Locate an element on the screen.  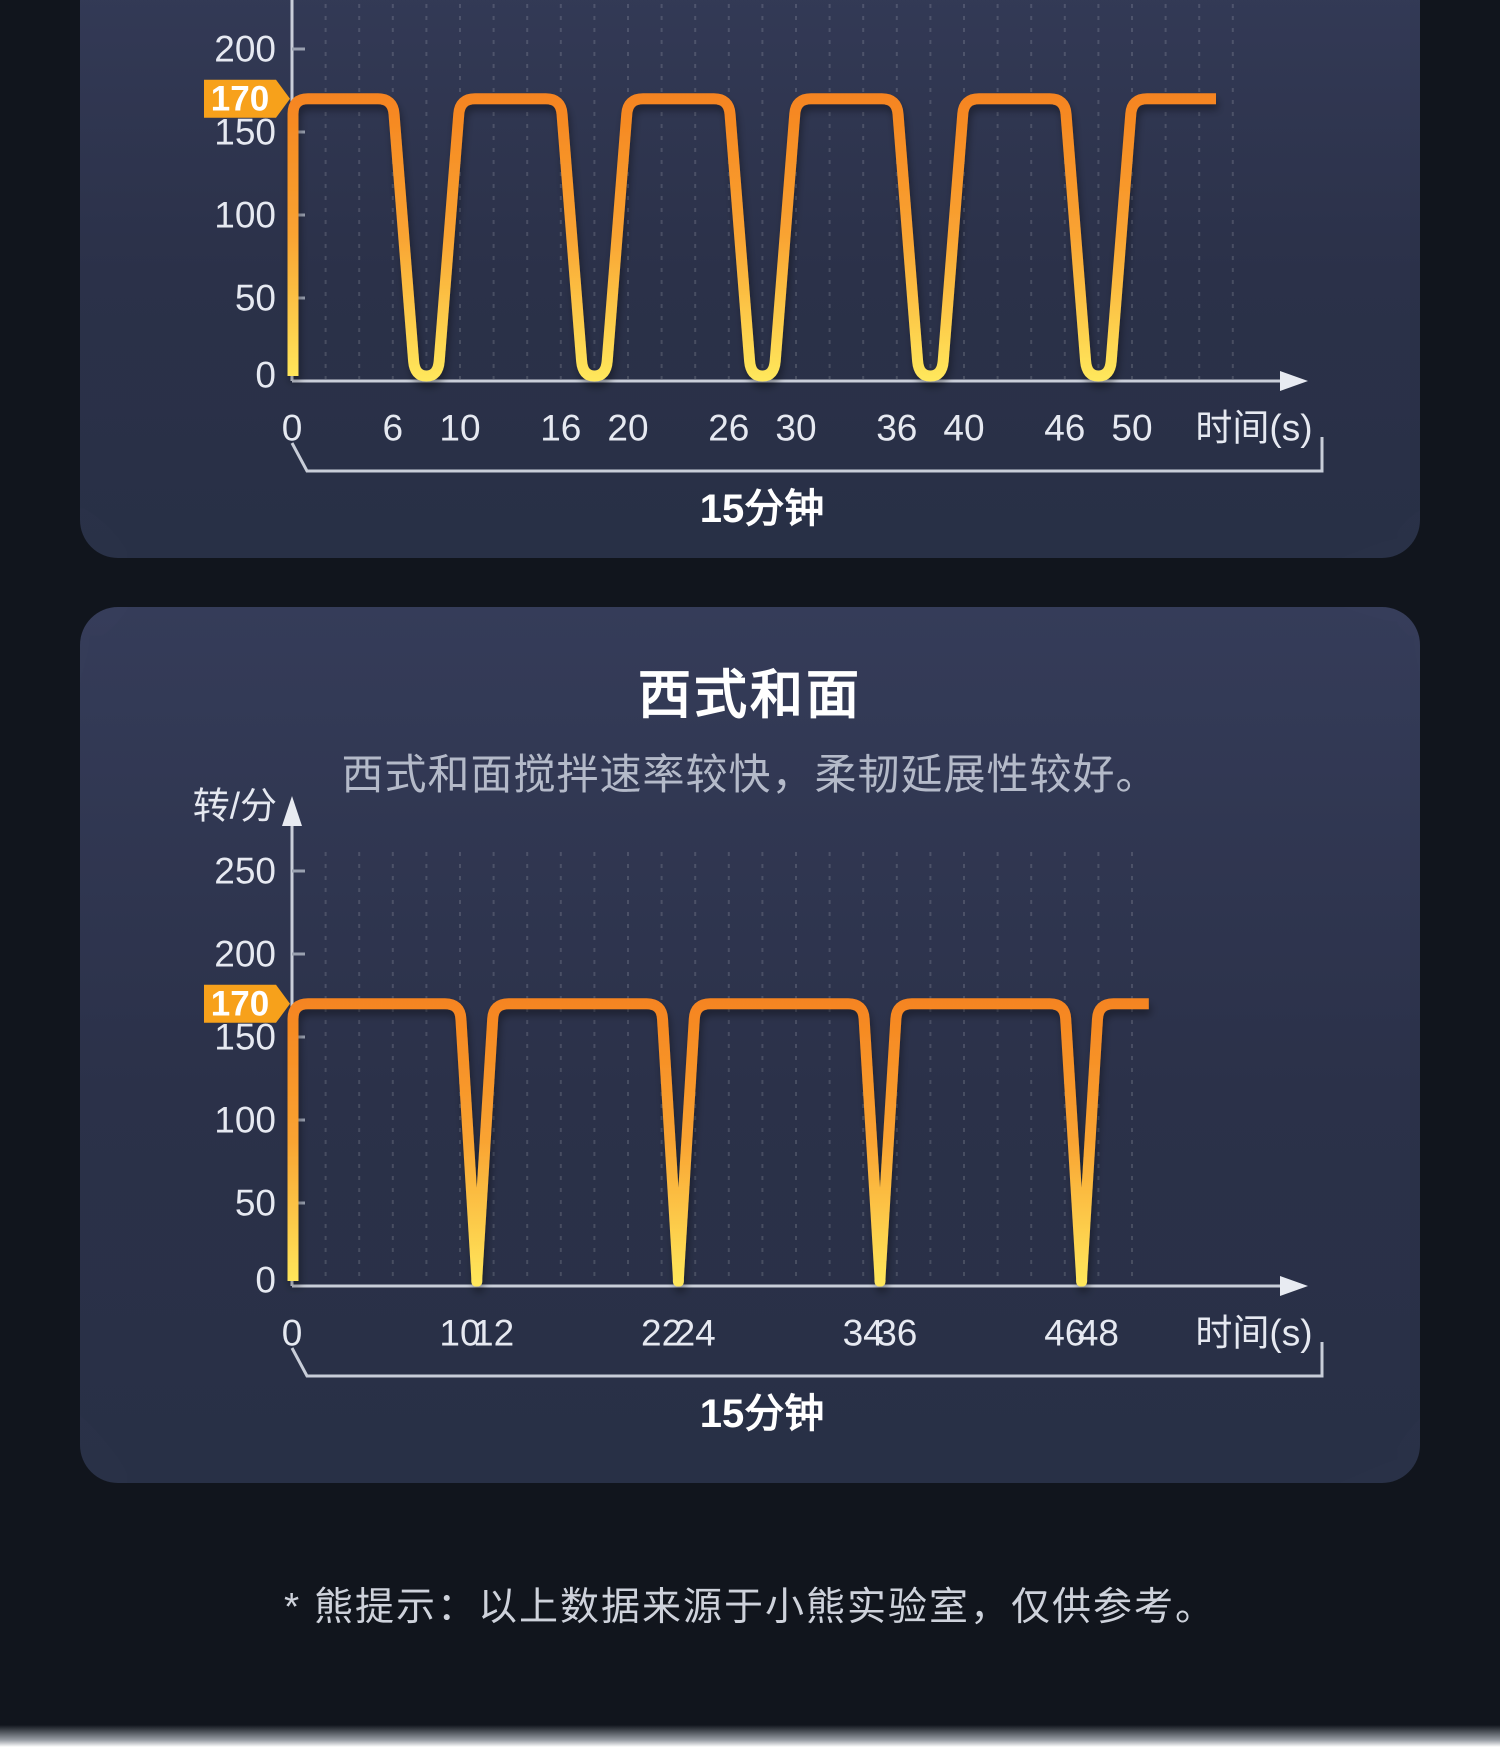
chart-title: 西式和面 is located at coordinates (750, 695).